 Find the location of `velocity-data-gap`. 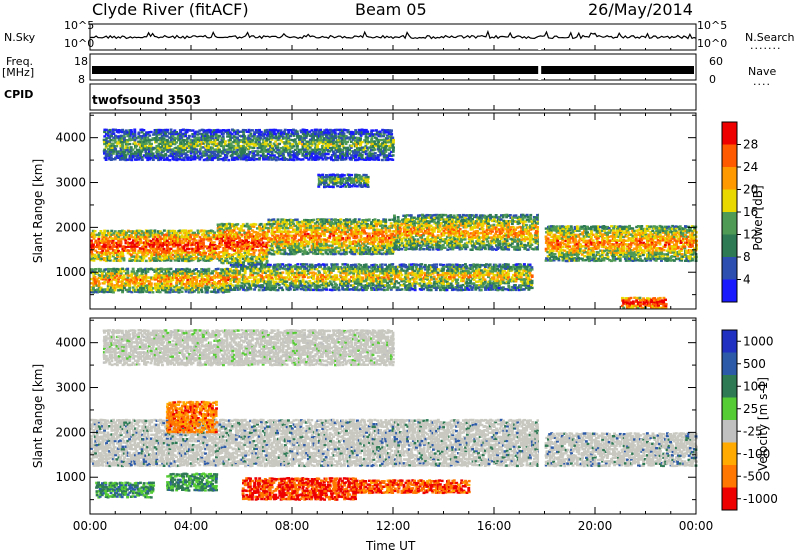

velocity-data-gap is located at coordinates (540, 416).